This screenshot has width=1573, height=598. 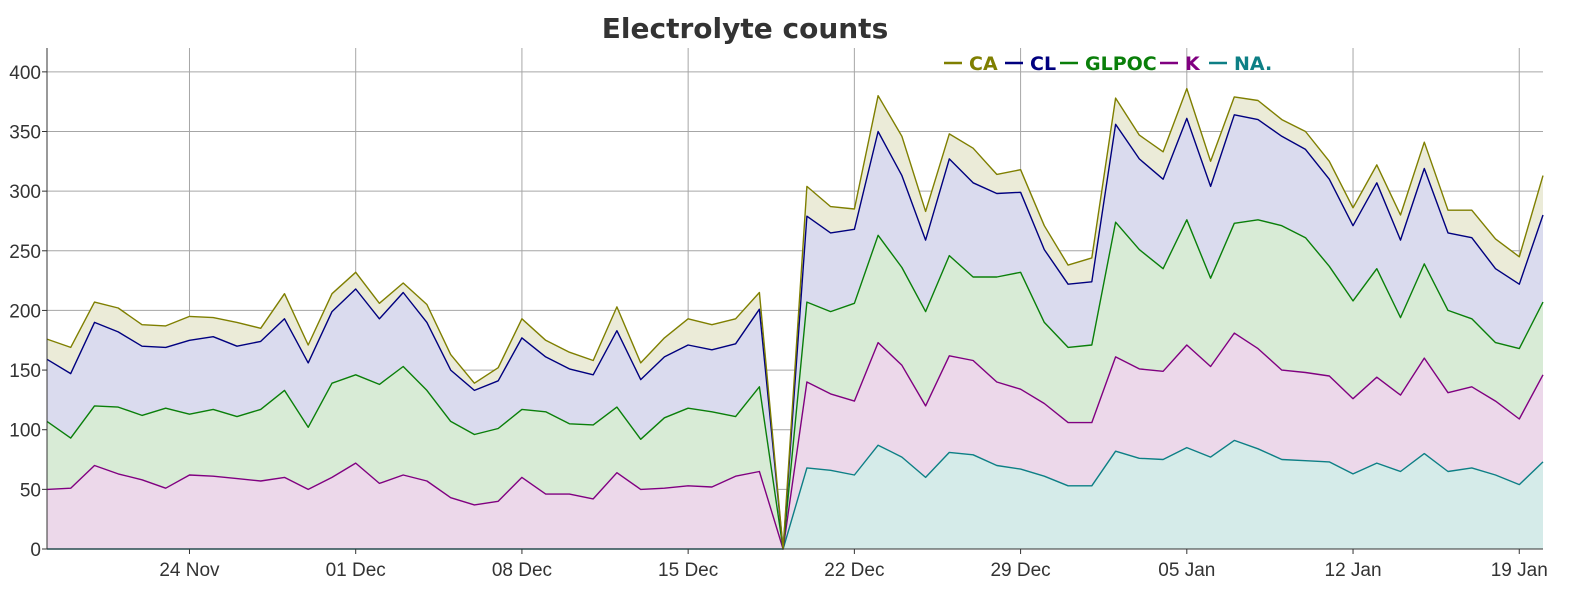 I want to click on y-tick-label: 400, so click(x=25, y=73).